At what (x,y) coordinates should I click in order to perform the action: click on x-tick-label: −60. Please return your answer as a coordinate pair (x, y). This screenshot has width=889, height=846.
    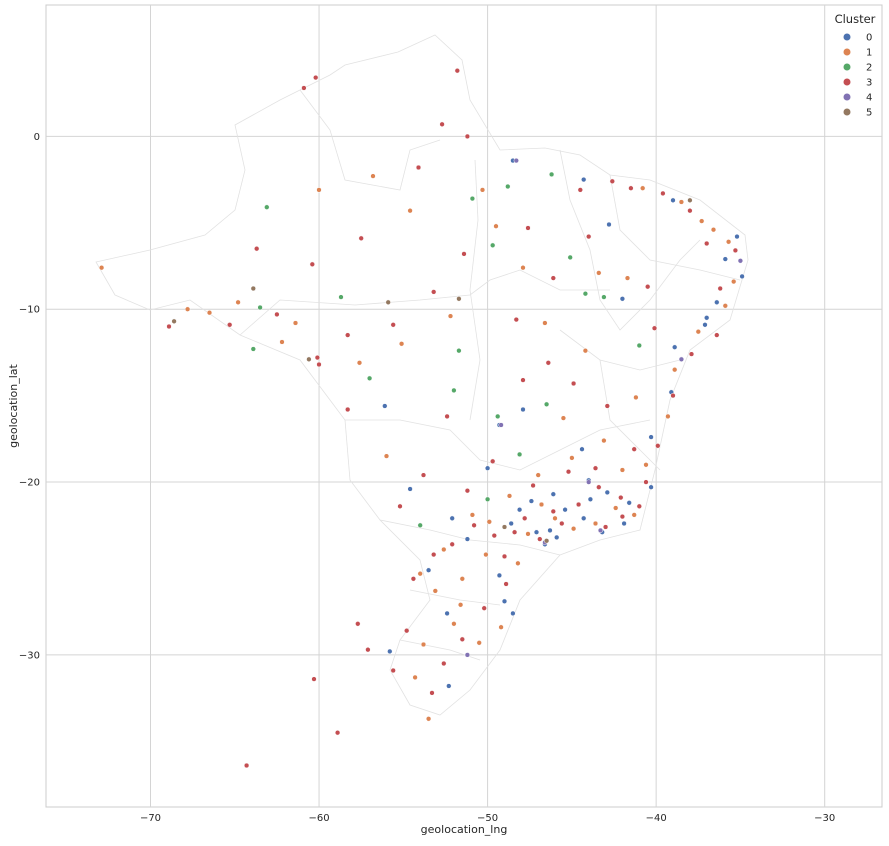
    Looking at the image, I should click on (318, 818).